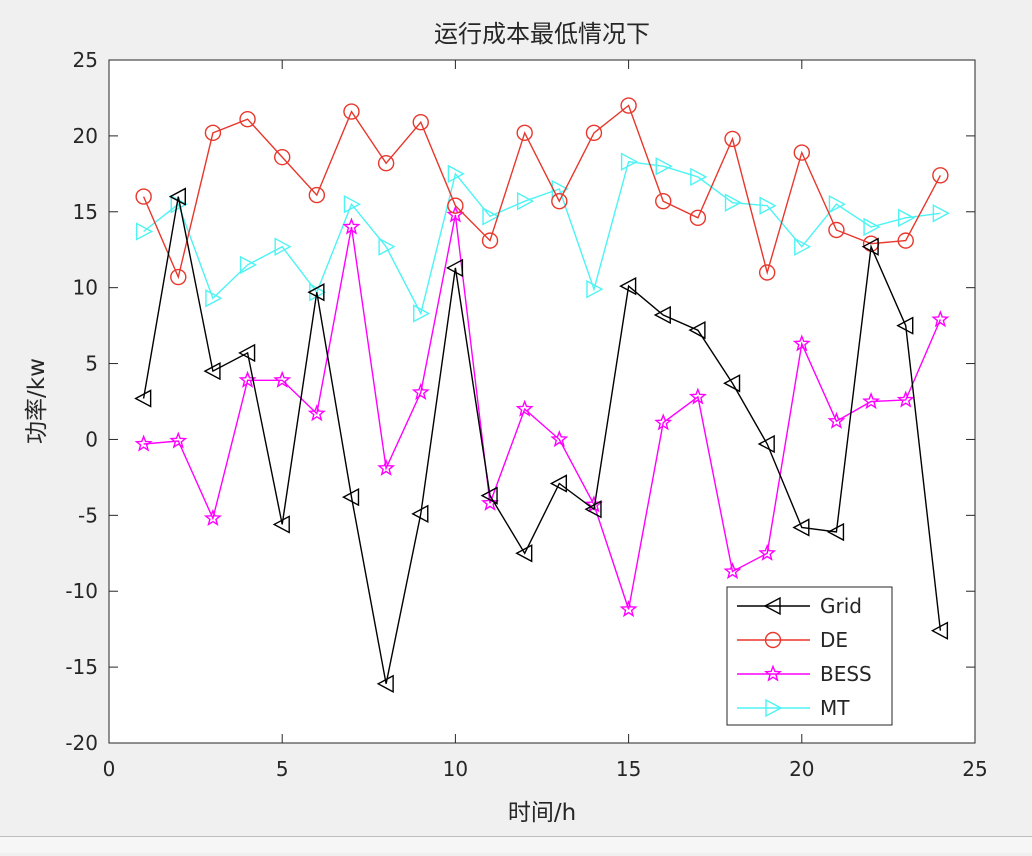  Describe the element at coordinates (91, 439) in the screenshot. I see `y-tick-label: 0` at that location.